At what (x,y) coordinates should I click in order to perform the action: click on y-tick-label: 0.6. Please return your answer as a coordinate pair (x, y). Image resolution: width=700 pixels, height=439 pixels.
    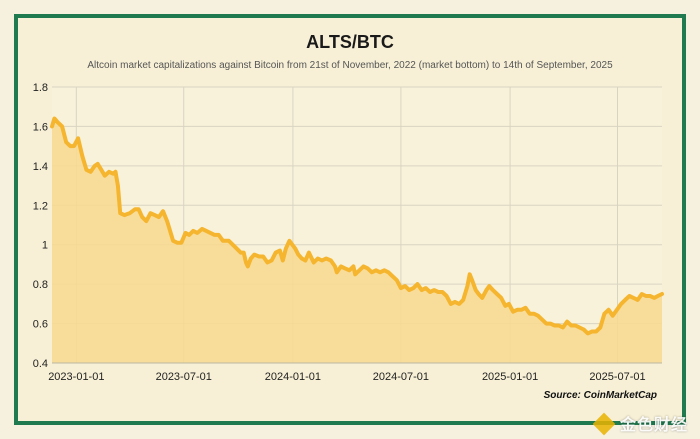
    Looking at the image, I should click on (40, 325).